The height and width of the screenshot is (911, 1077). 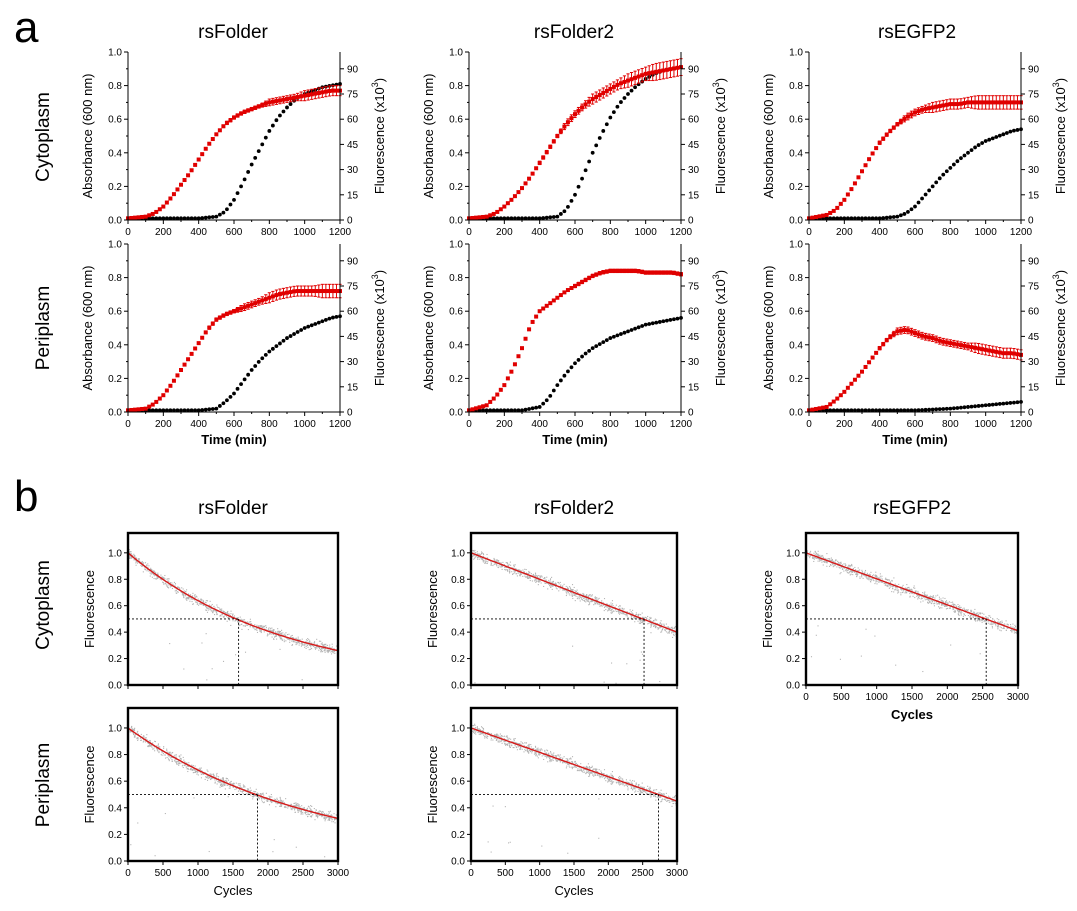 I want to click on plot-frame, so click(x=912, y=609).